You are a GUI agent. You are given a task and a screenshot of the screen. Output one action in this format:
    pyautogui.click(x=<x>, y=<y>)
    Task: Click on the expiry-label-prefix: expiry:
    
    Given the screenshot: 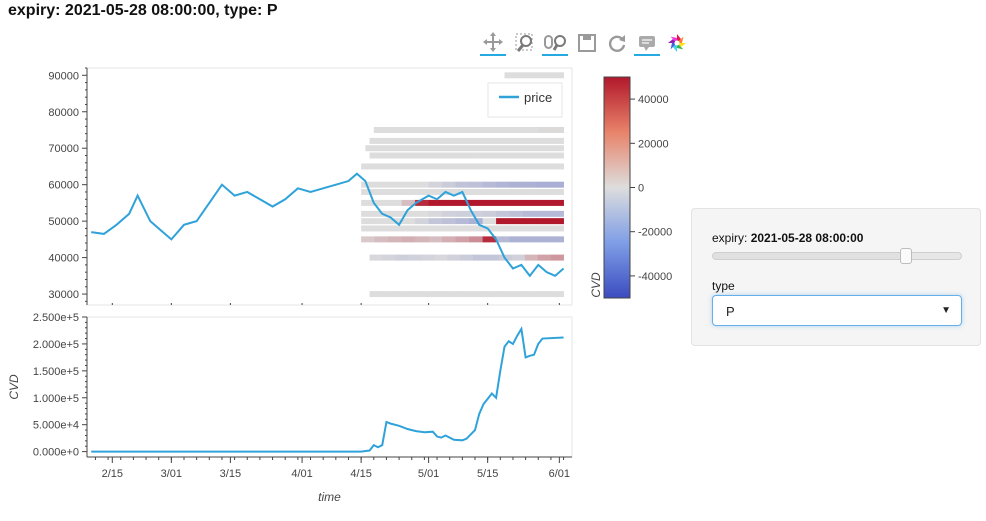 What is the action you would take?
    pyautogui.click(x=731, y=238)
    